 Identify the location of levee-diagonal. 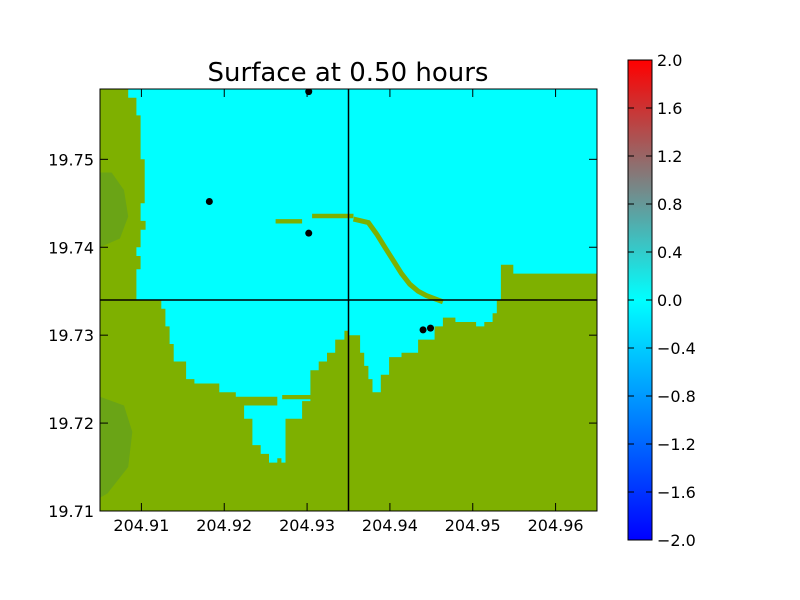
(398, 260).